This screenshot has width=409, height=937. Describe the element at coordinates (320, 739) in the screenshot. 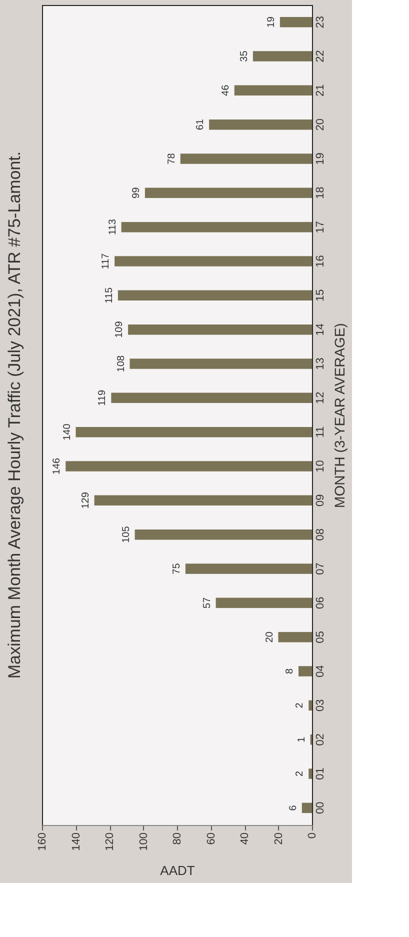

I see `y-tick-label: 02` at that location.